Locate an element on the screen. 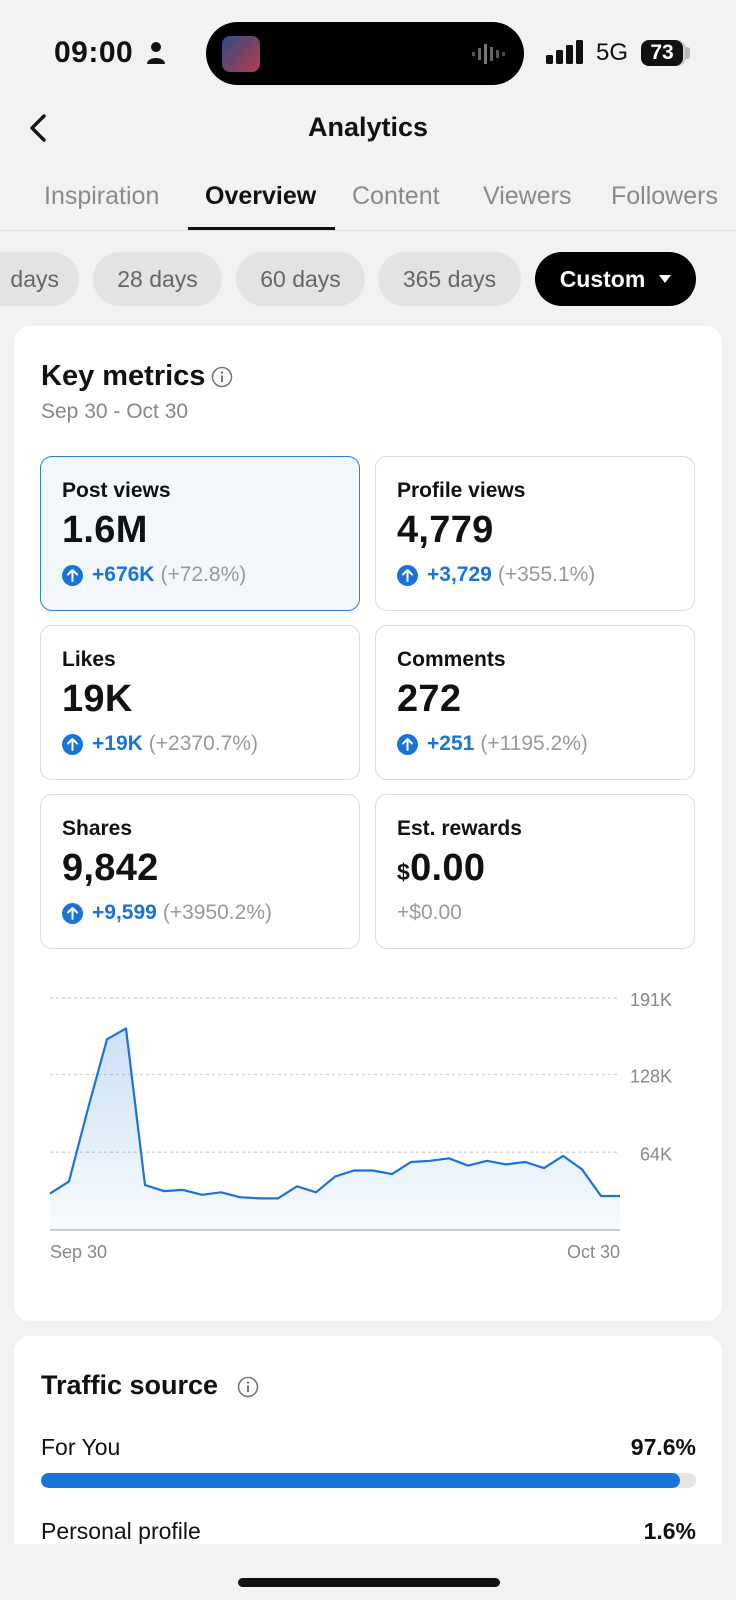 This screenshot has width=736, height=1600. metric-change: +676K (+72.8%) is located at coordinates (154, 575).